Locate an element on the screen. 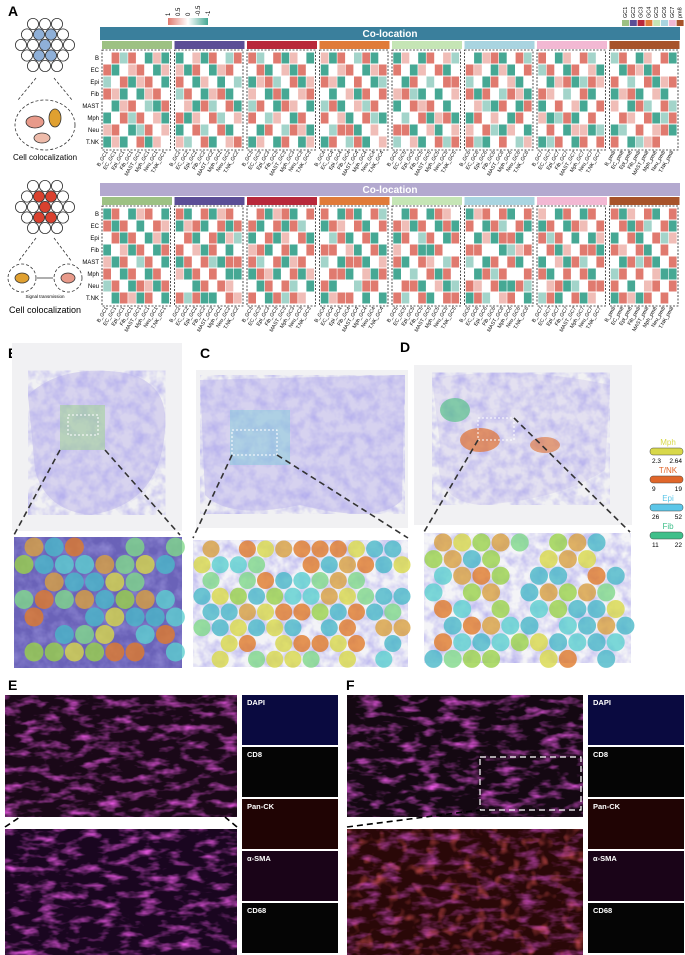 Image resolution: width=685 pixels, height=955 pixels. legend-max: 52 is located at coordinates (679, 517).